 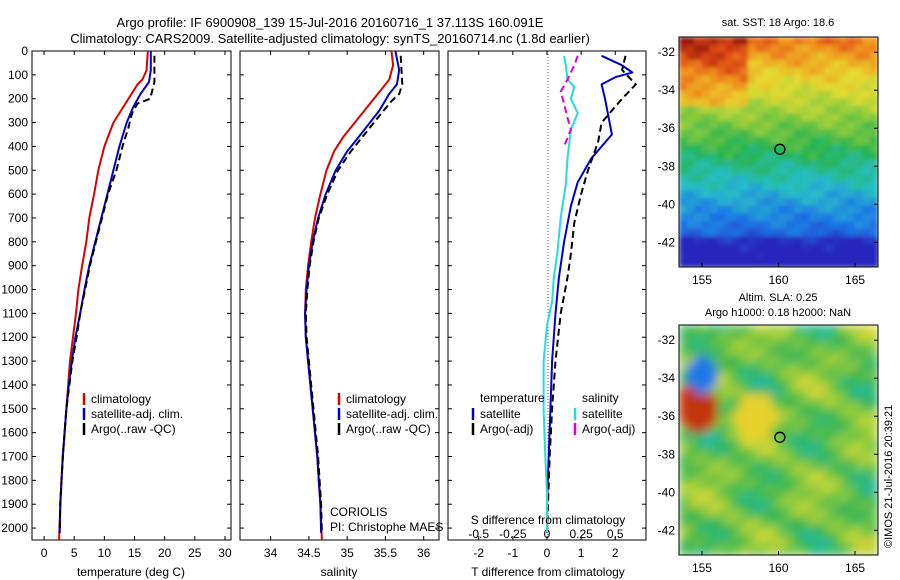 I want to click on s-difference-label: S difference from climatology, so click(x=548, y=520).